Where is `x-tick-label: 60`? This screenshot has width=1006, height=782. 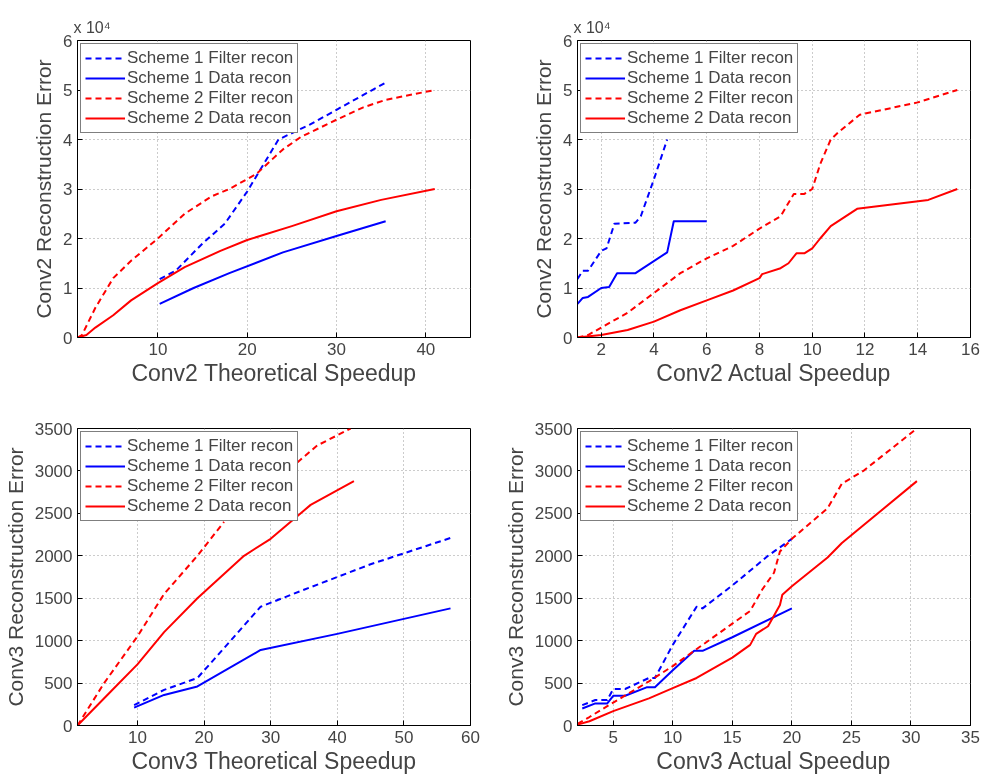 x-tick-label: 60 is located at coordinates (470, 737).